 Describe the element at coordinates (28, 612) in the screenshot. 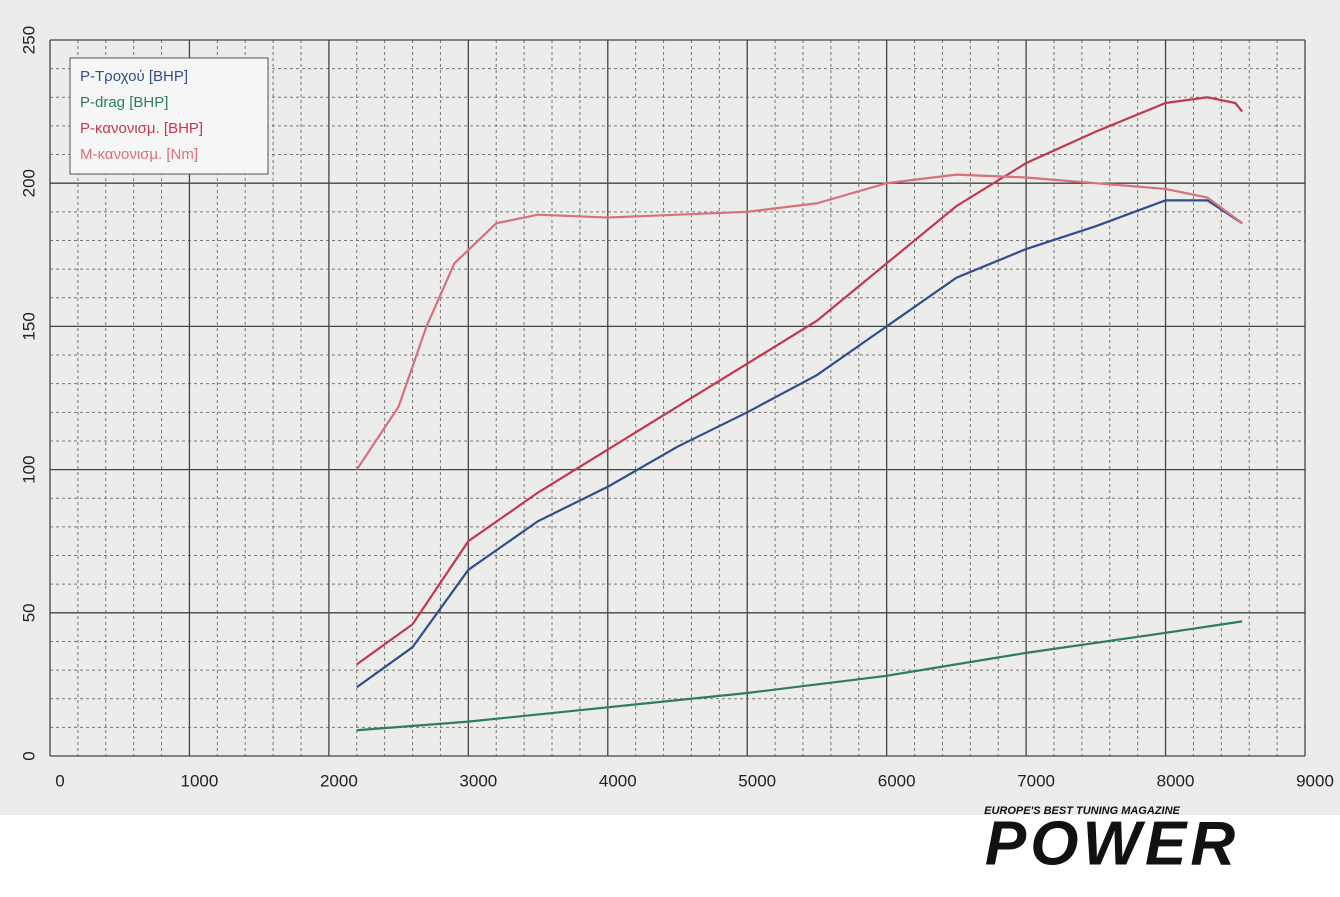

I see `y-tick-label: 50` at that location.